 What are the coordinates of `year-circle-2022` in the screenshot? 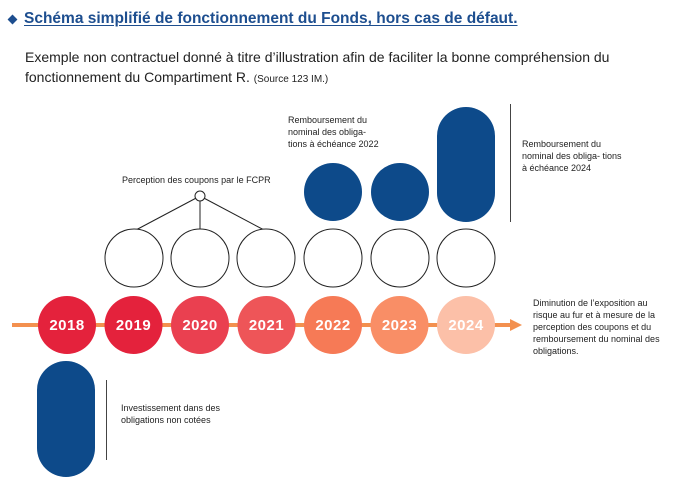 It's located at (333, 325).